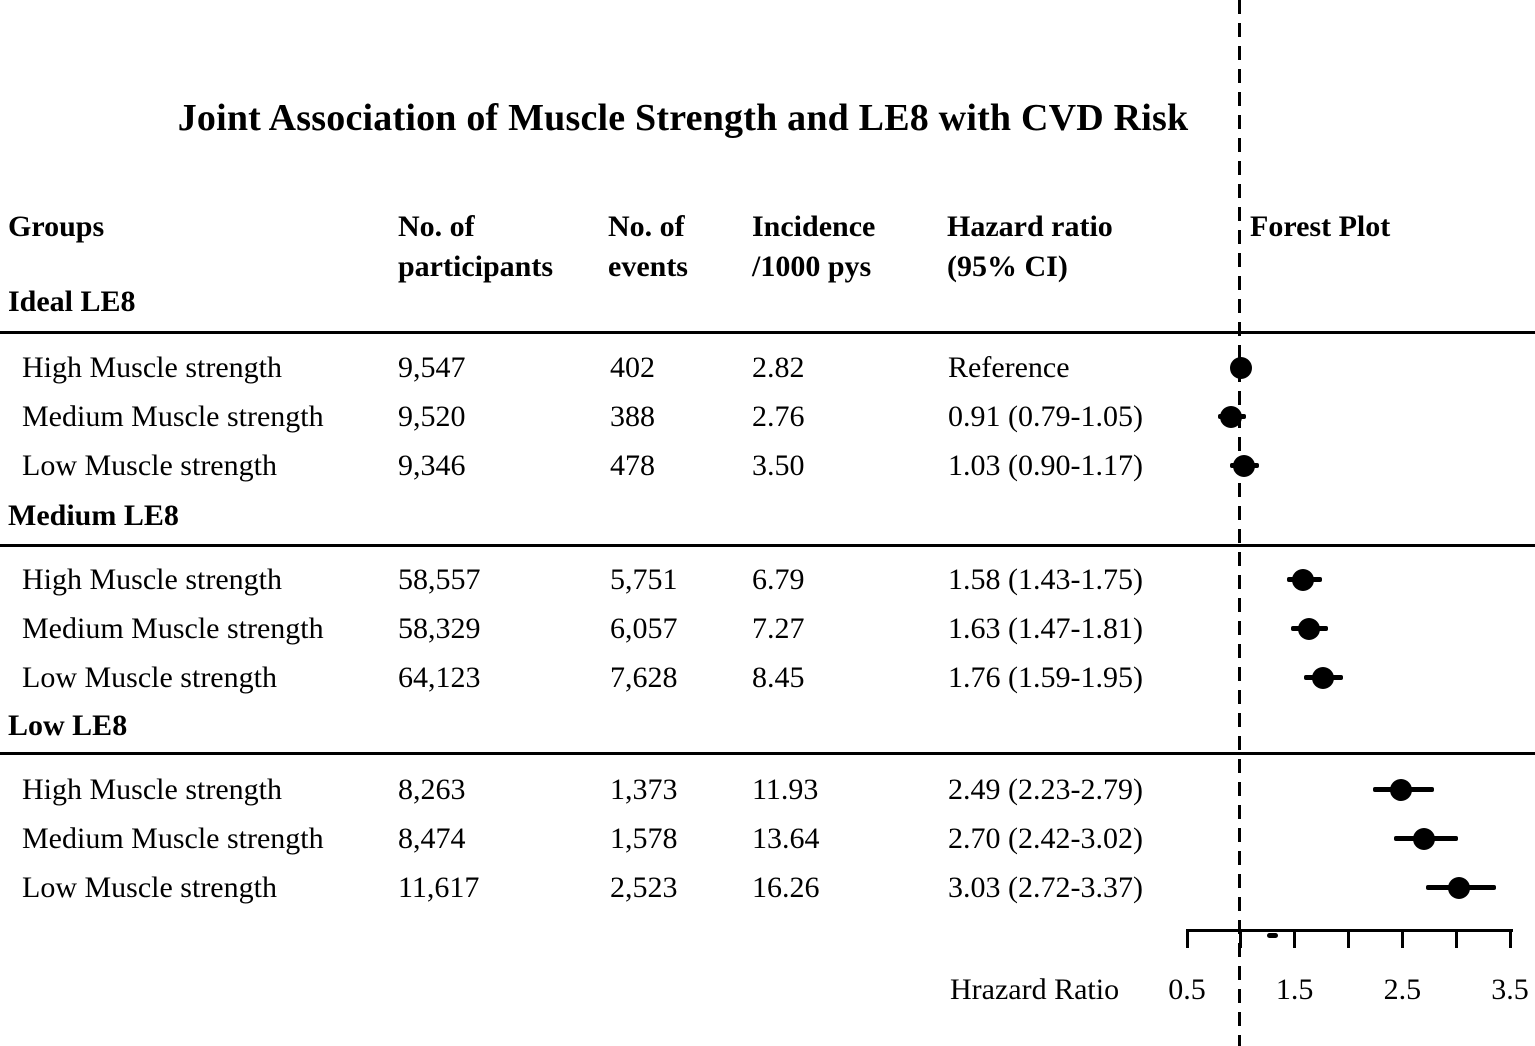  What do you see at coordinates (432, 838) in the screenshot?
I see `cell-participants: 8,474` at bounding box center [432, 838].